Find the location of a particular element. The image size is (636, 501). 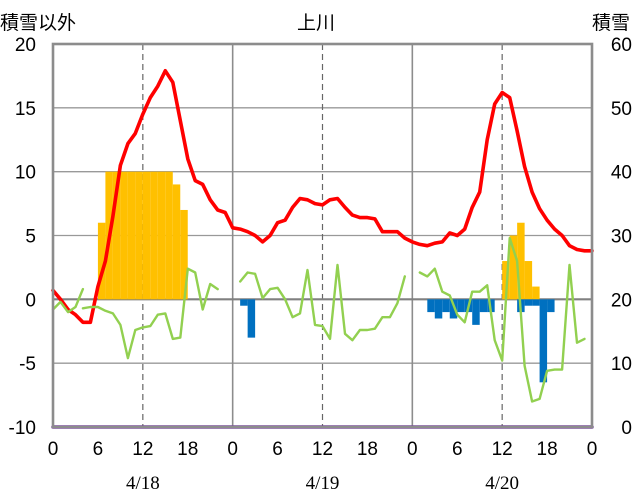

y-tick-right: 20 is located at coordinates (621, 300).